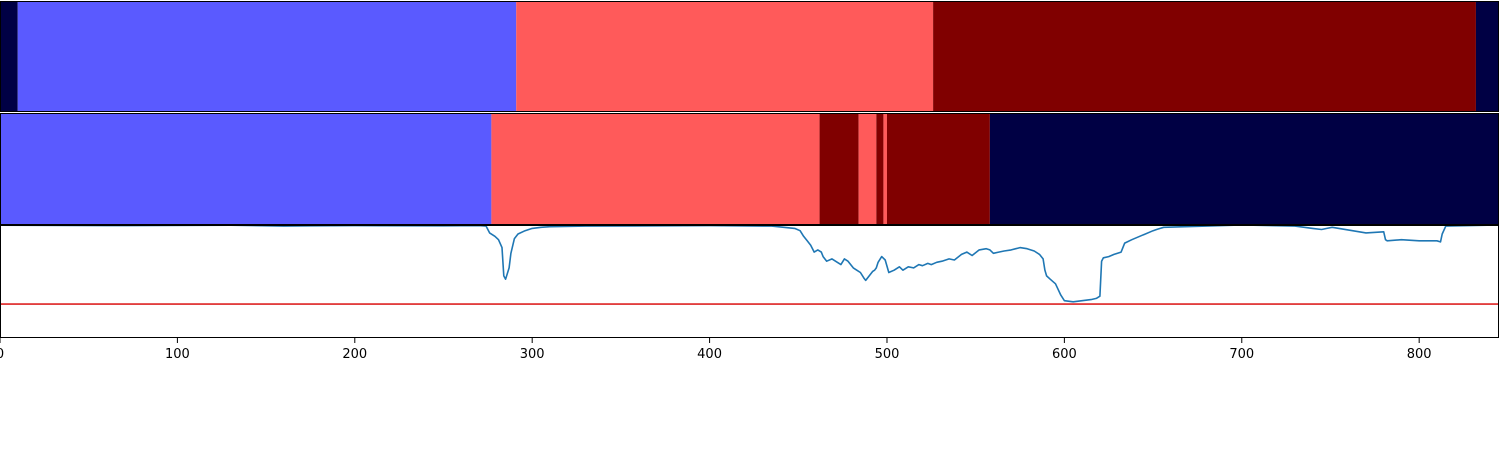 The image size is (1500, 450). Describe the element at coordinates (1064, 354) in the screenshot. I see `x-tick-label-6: 600` at that location.